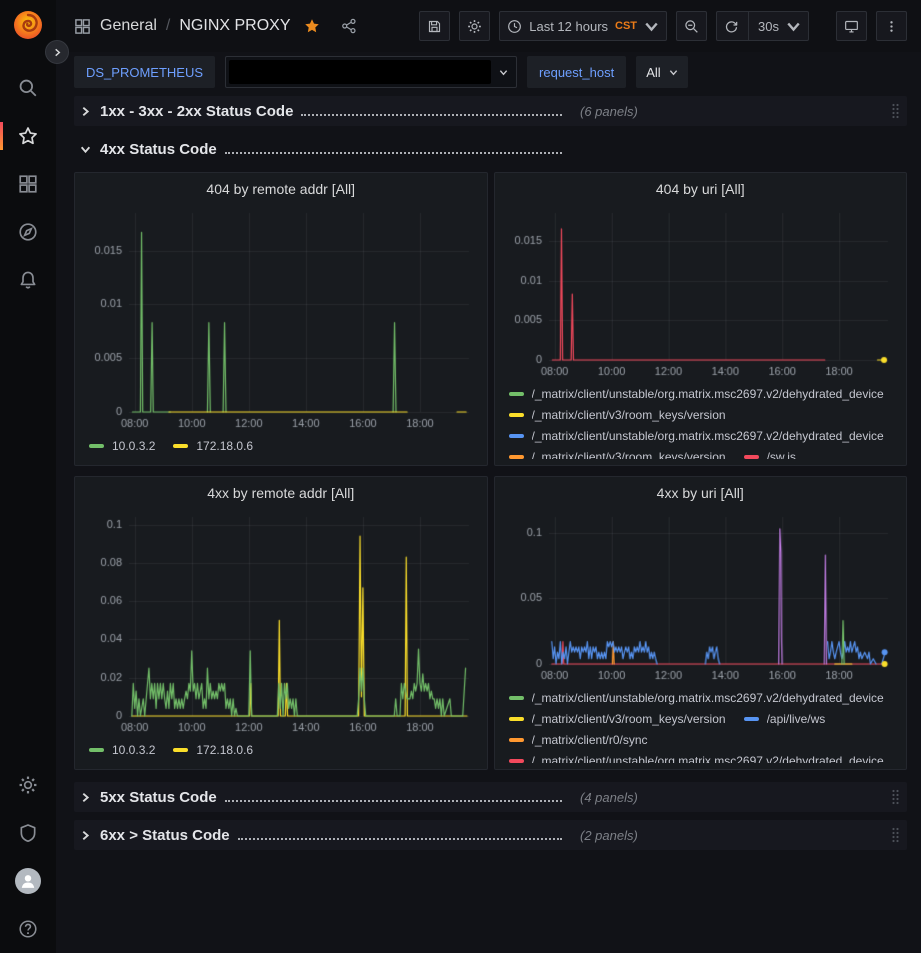 The height and width of the screenshot is (953, 921). I want to click on save-icon, so click(435, 26).